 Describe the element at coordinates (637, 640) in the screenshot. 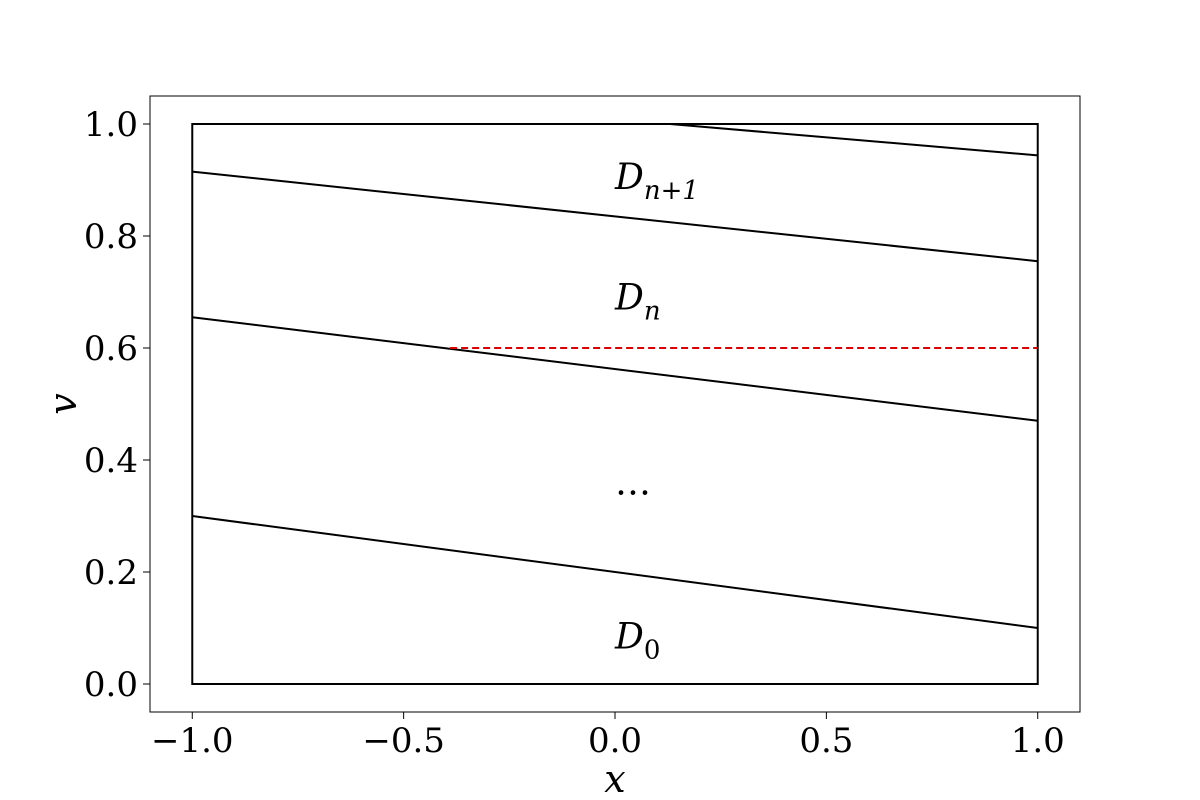

I see `region-label-0: D0` at that location.